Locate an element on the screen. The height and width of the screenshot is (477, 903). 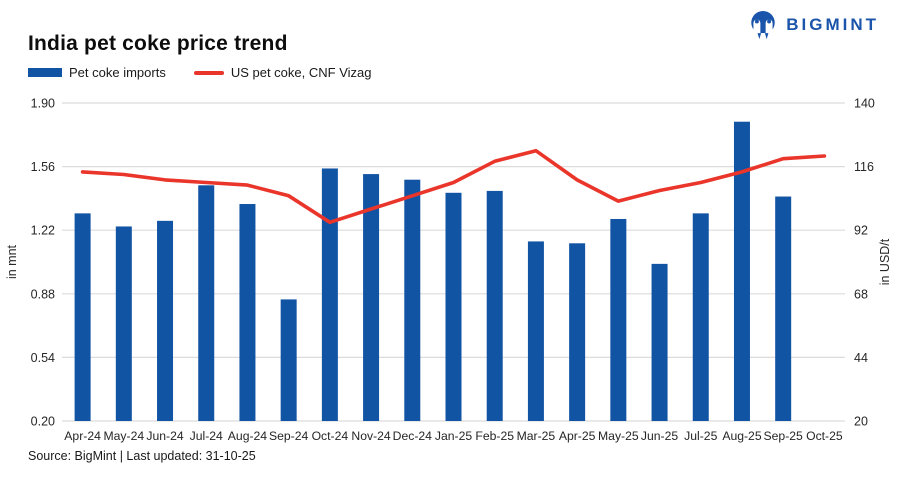
right-axis-title: in USD/t is located at coordinates (885, 261).